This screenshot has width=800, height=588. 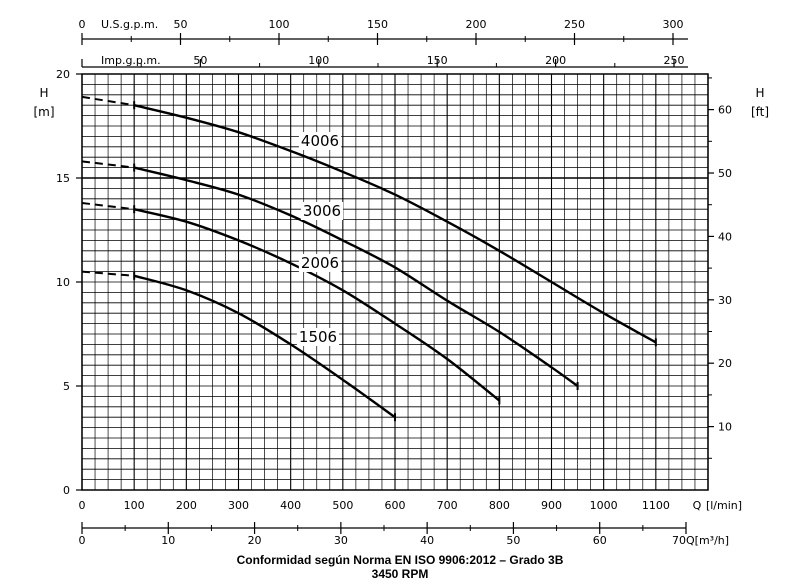 What do you see at coordinates (555, 60) in the screenshot?
I see `x-impgpm-tick-label: 200` at bounding box center [555, 60].